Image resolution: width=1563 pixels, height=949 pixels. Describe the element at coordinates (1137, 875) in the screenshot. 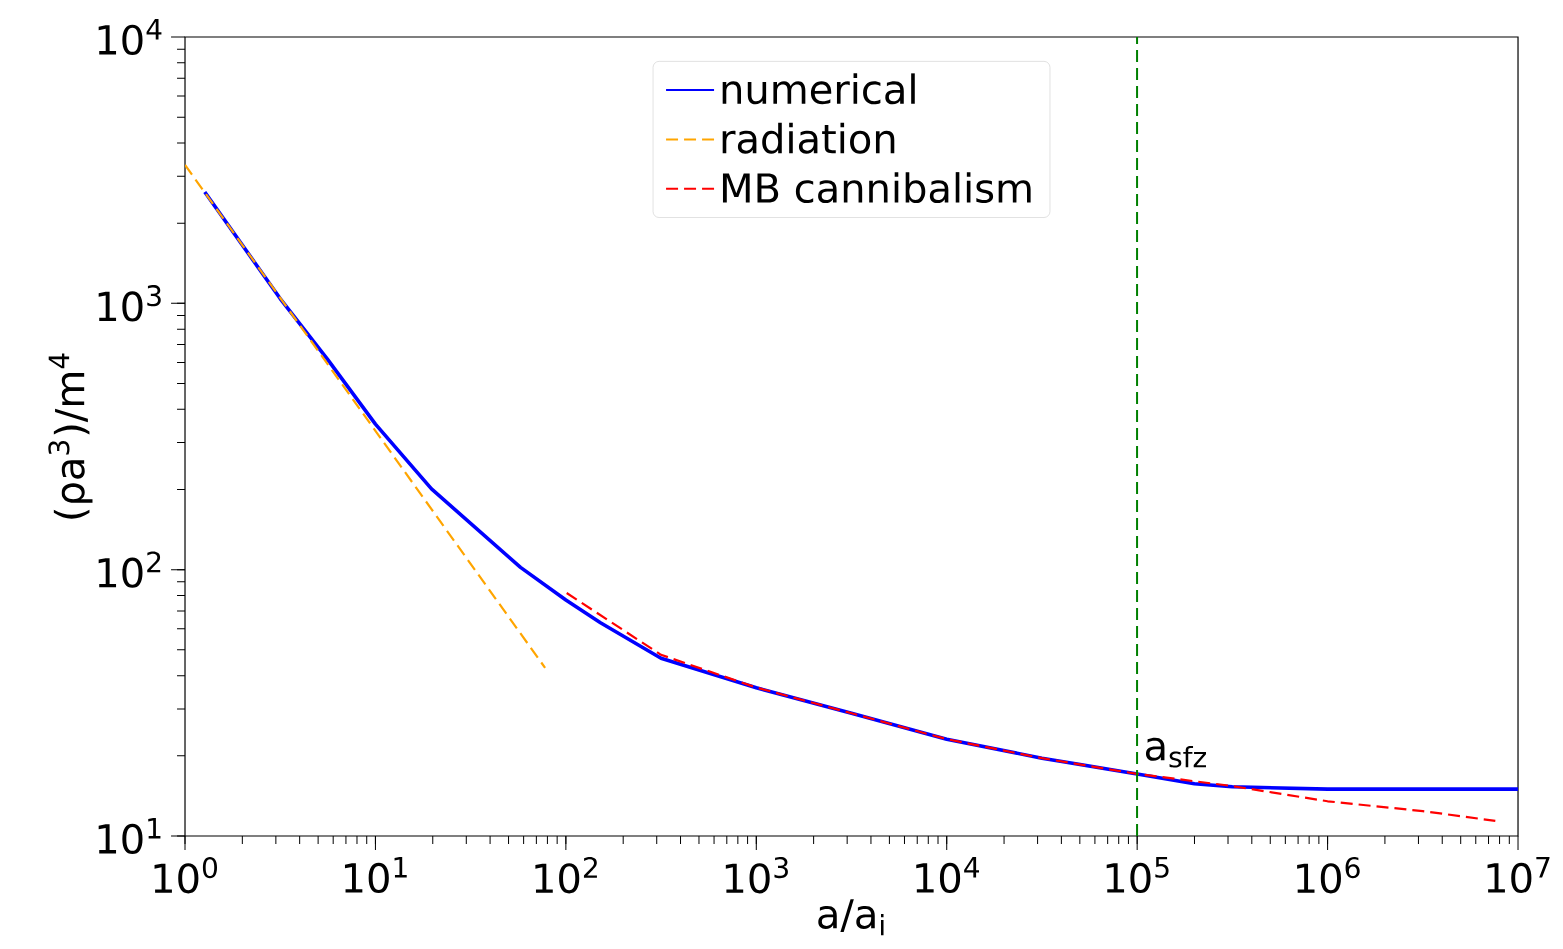

I see `x-tick-label: 10$^{5}$` at that location.